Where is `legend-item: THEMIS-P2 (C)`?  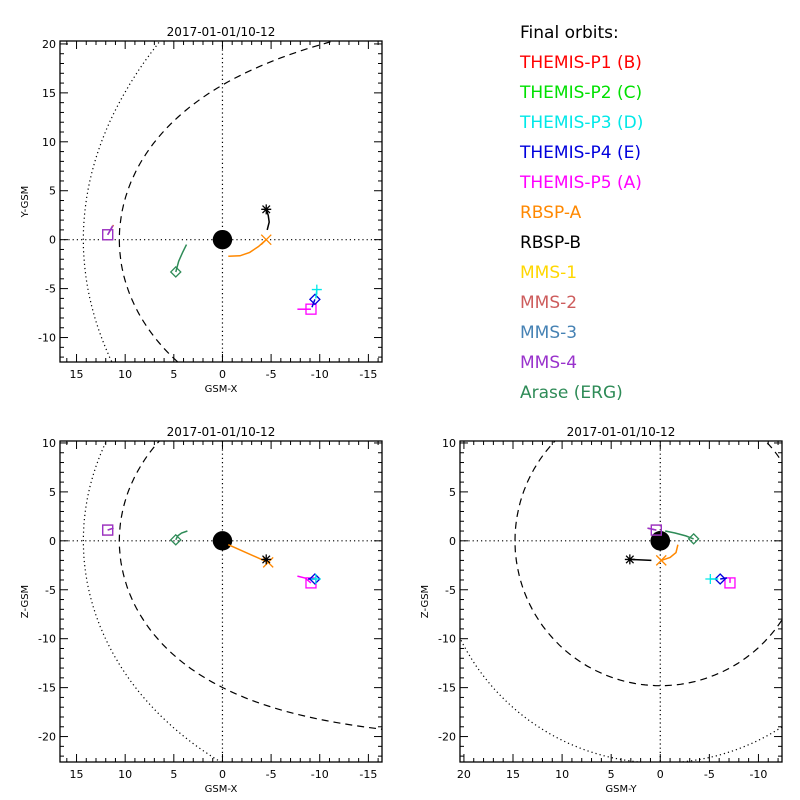 legend-item: THEMIS-P2 (C) is located at coordinates (581, 93).